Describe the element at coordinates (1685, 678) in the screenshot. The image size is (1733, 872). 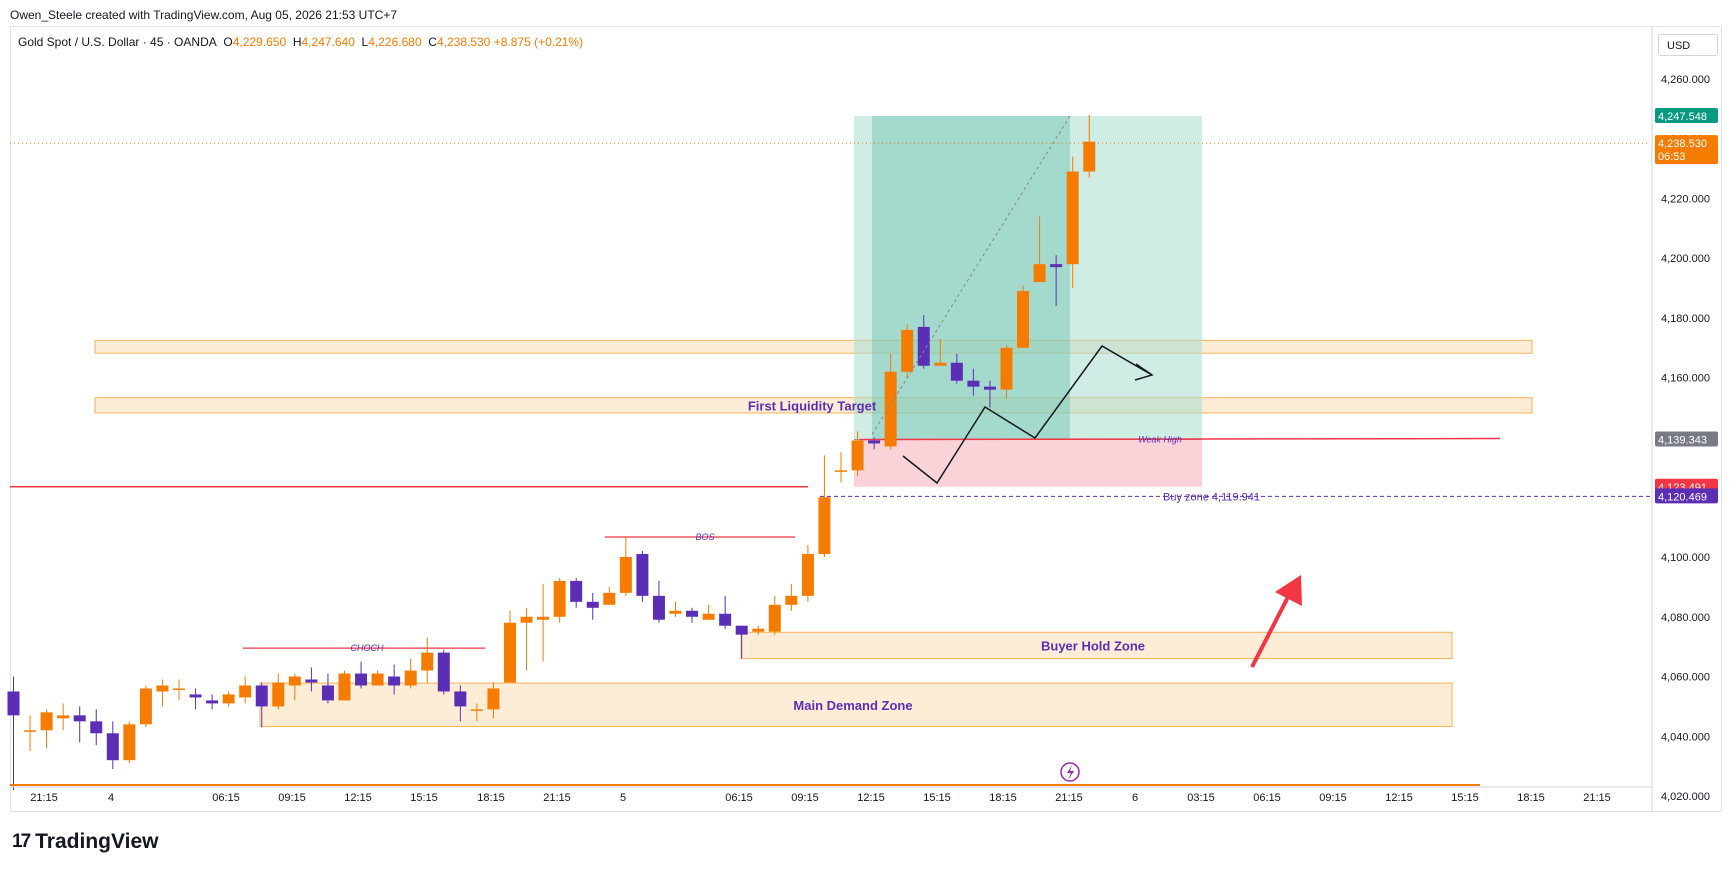
I see `price-tick-label: 4,060.000` at that location.